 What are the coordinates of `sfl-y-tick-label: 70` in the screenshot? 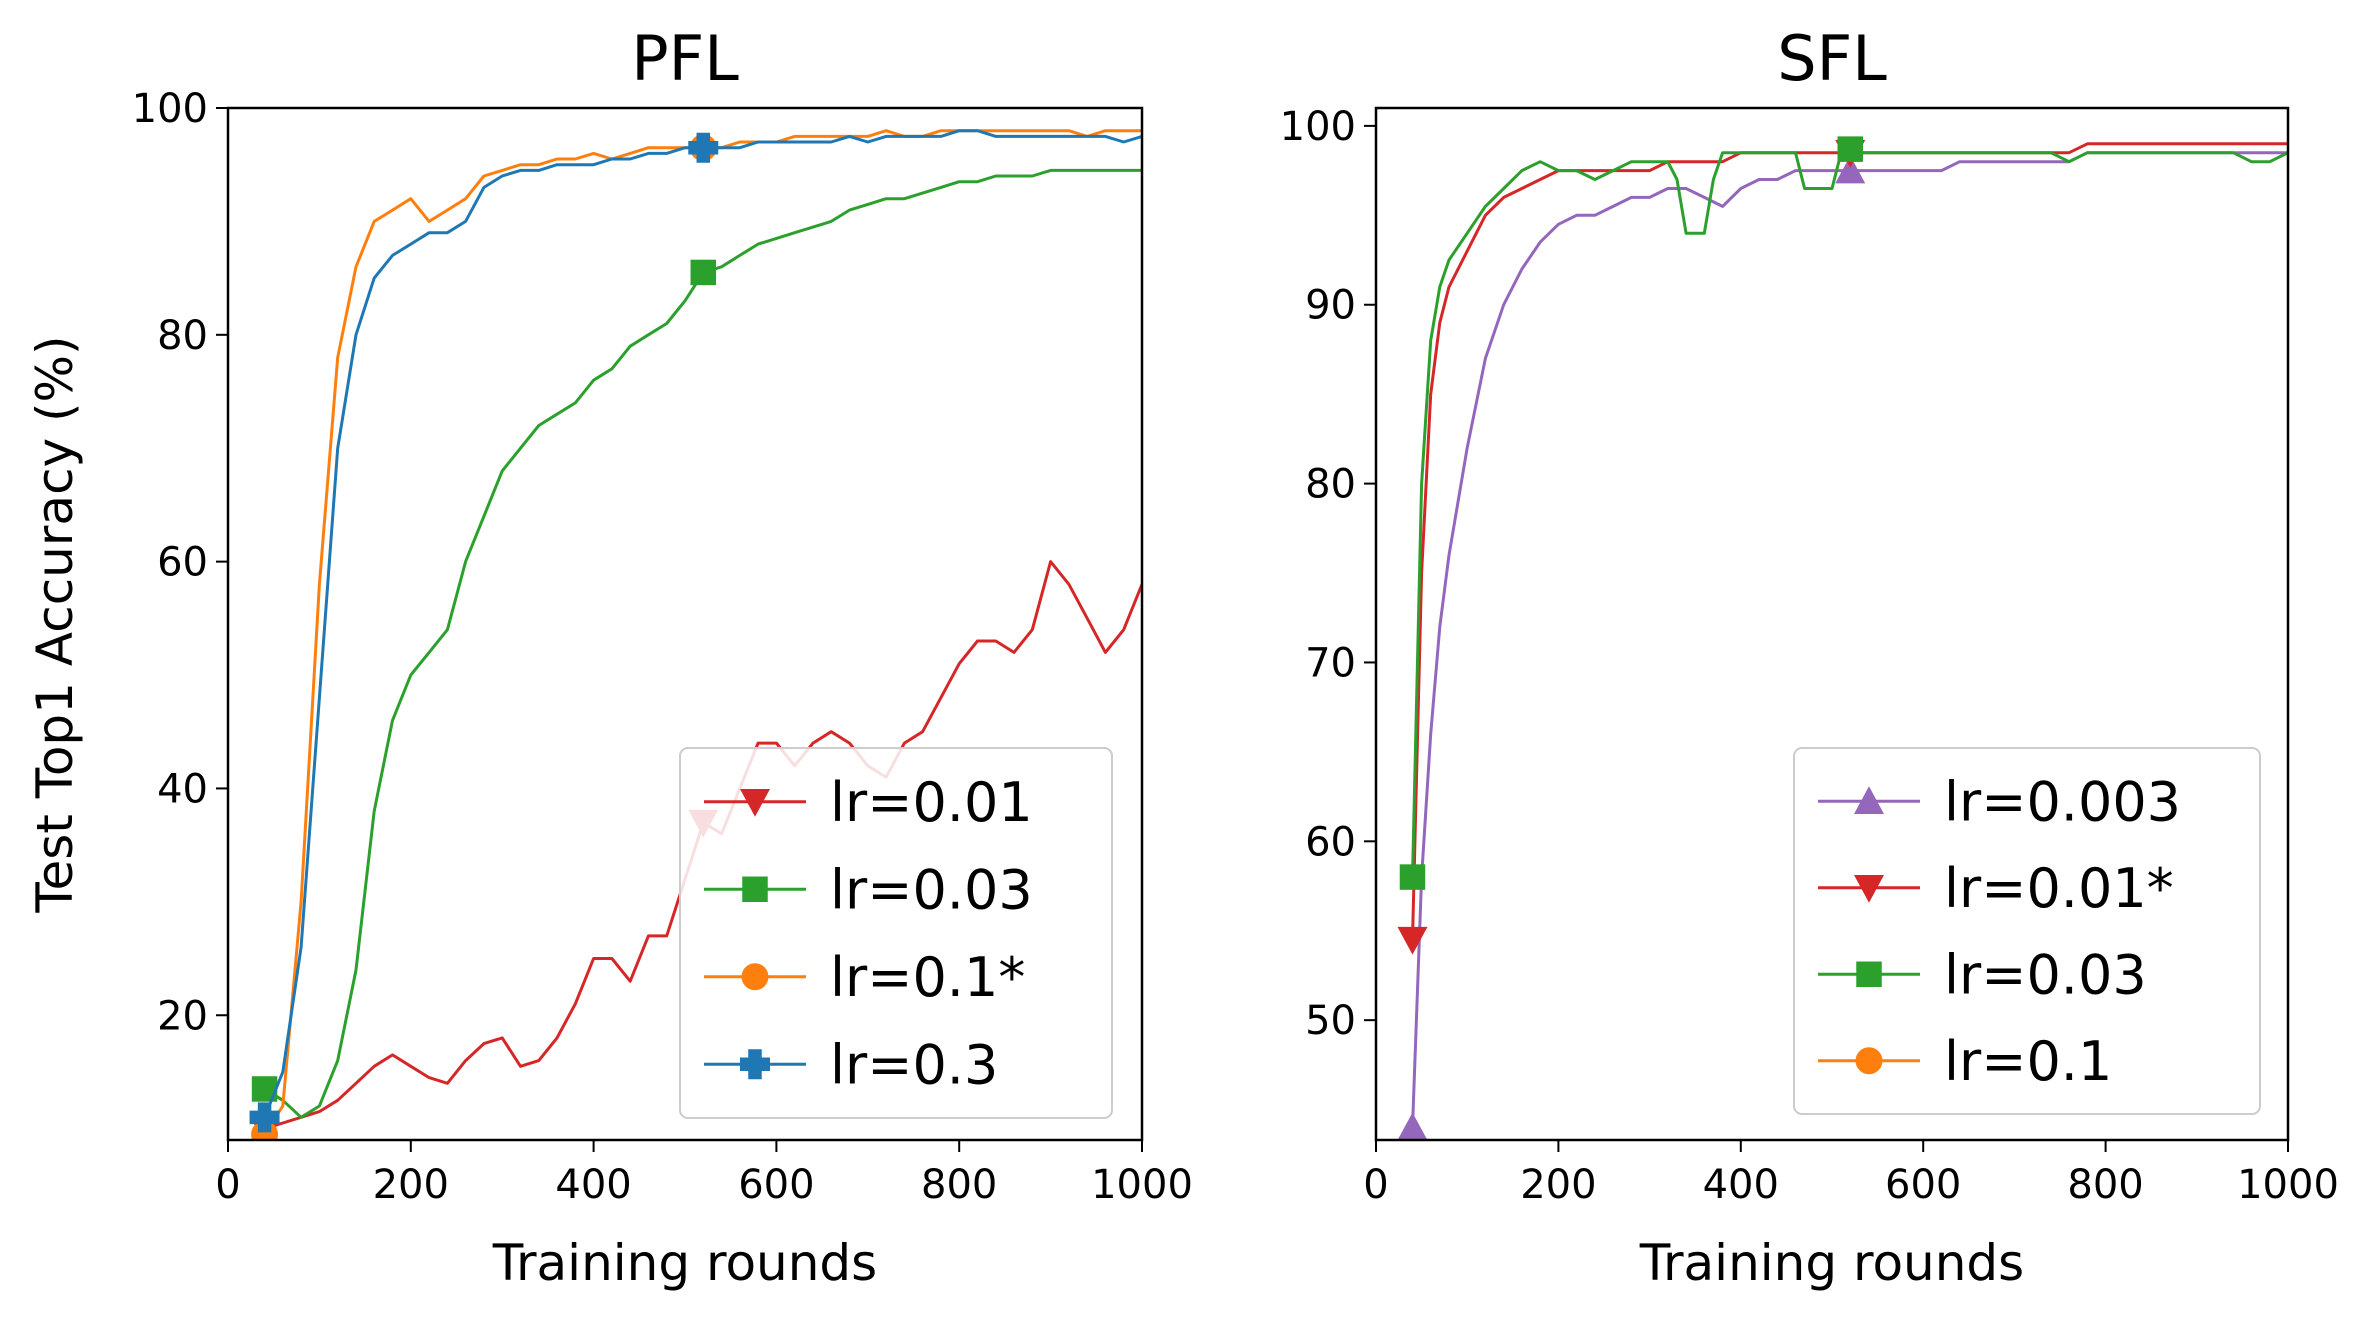 It's located at (1330, 663).